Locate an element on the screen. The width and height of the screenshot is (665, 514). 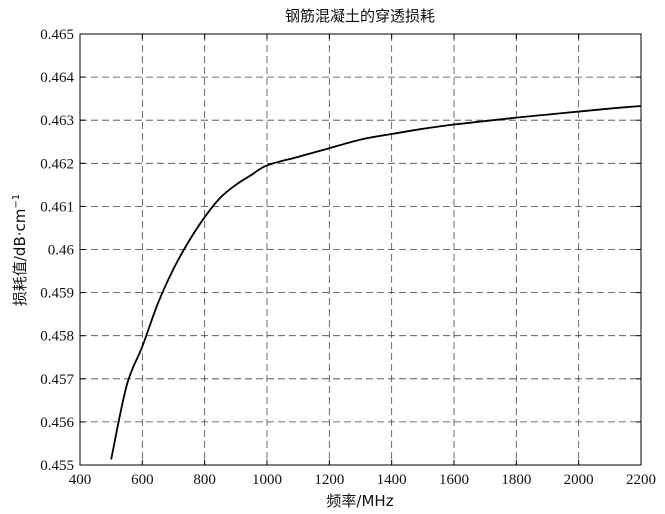
x-tick-label: 1600 is located at coordinates (454, 480).